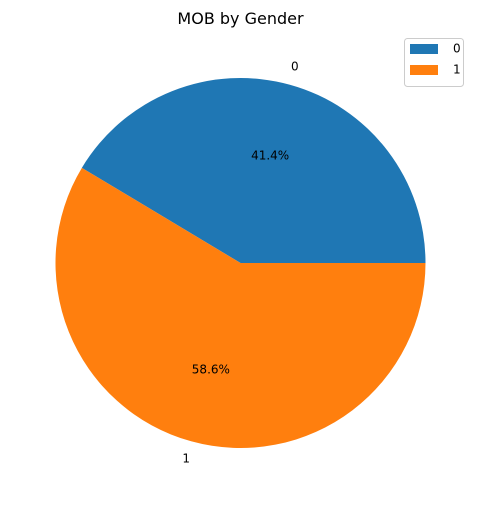  What do you see at coordinates (295, 66) in the screenshot?
I see `slice-category-label: 0` at bounding box center [295, 66].